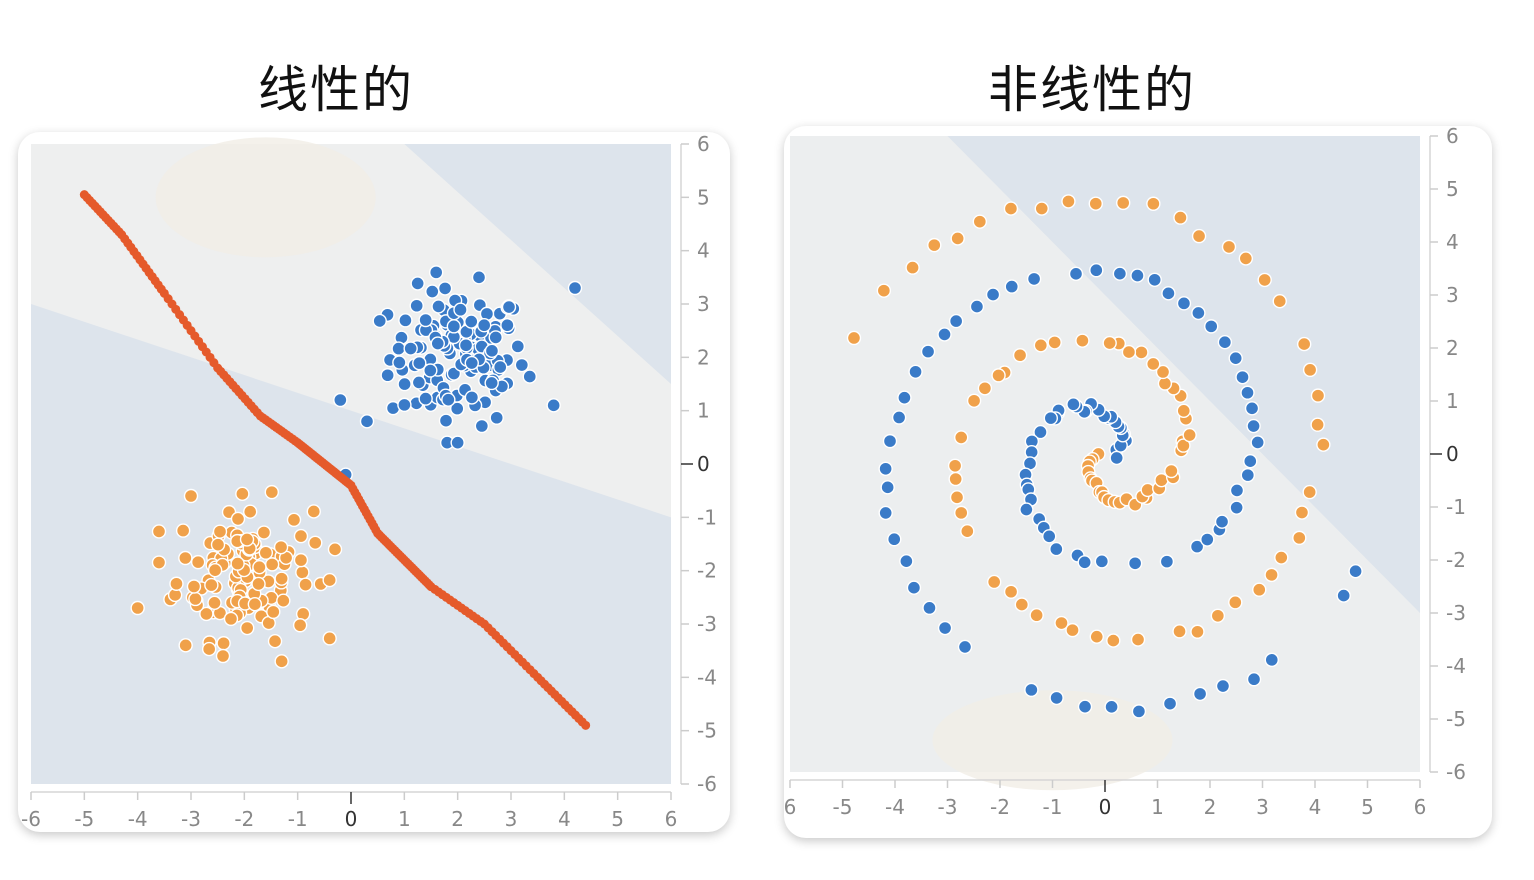 This screenshot has height=880, width=1534. I want to click on chart-title-nonlinear: 非线性的, so click(1092, 90).